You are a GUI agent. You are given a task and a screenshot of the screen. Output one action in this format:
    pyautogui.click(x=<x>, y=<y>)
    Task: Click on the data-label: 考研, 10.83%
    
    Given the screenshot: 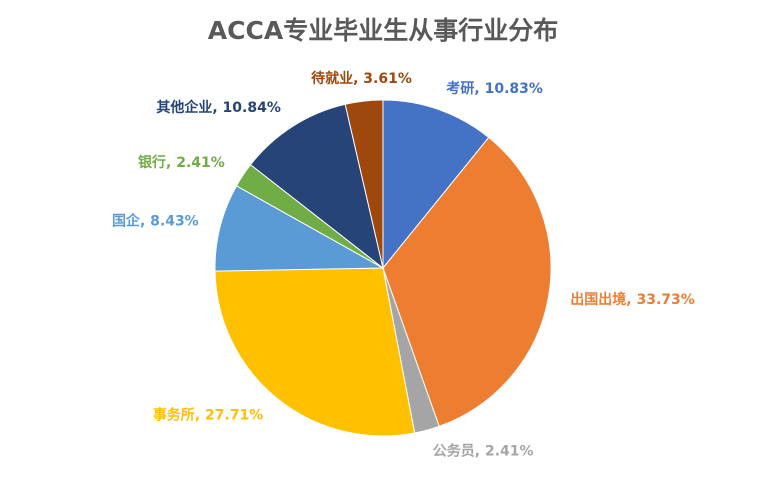 What is the action you would take?
    pyautogui.click(x=494, y=88)
    